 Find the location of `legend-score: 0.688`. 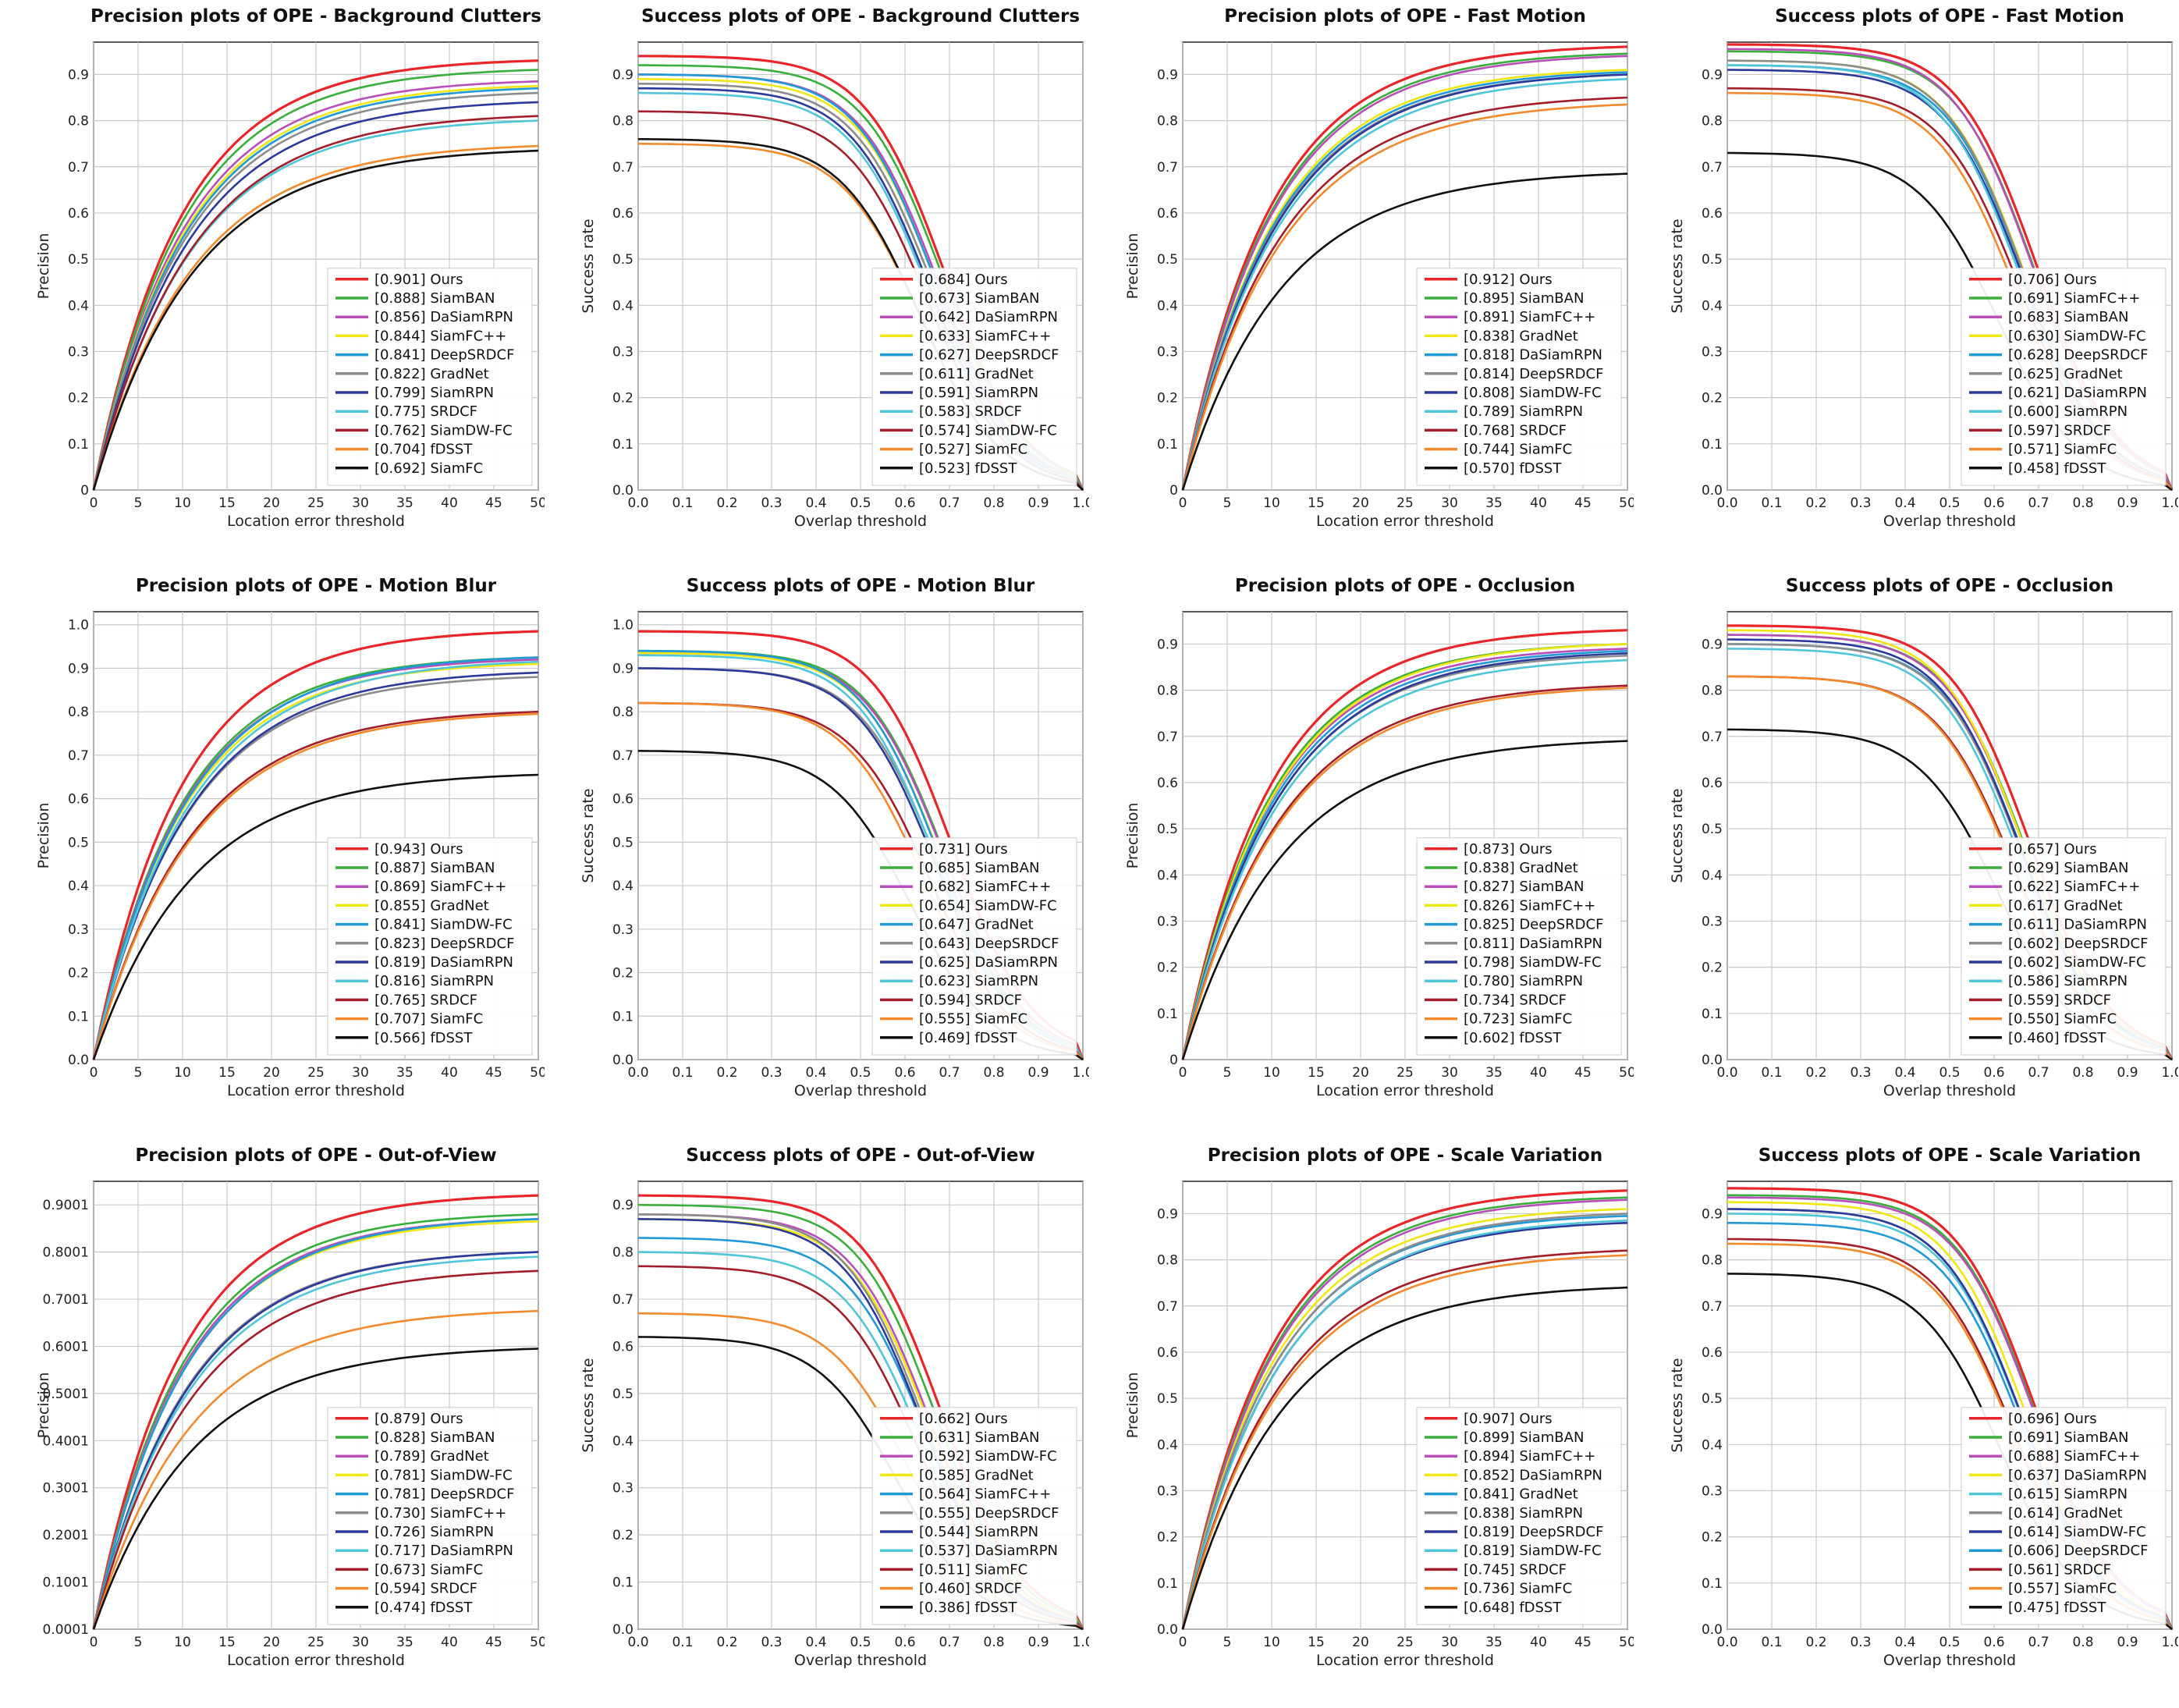

legend-score: 0.688 is located at coordinates (2034, 1456).